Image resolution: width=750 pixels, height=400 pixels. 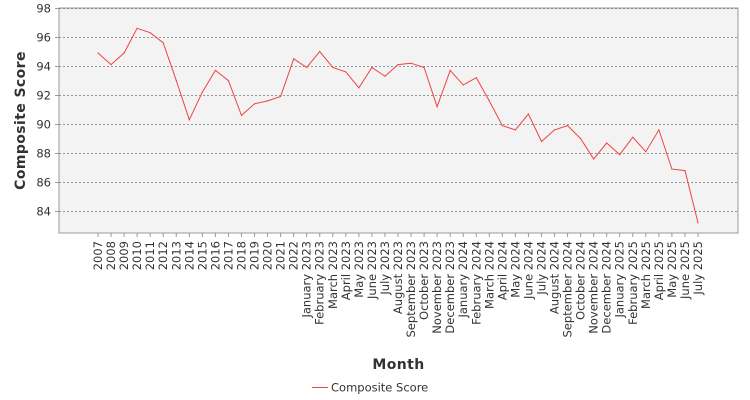 What do you see at coordinates (189, 255) in the screenshot?
I see `x-tick-label: 2014` at bounding box center [189, 255].